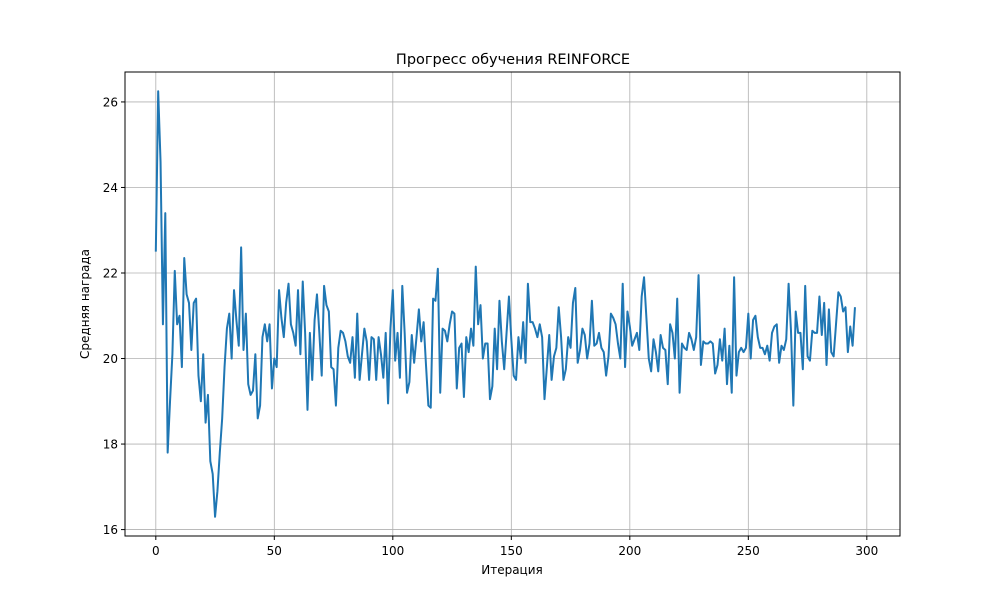 Image resolution: width=1000 pixels, height=600 pixels. Describe the element at coordinates (110, 530) in the screenshot. I see `y-tick-label: 16` at that location.